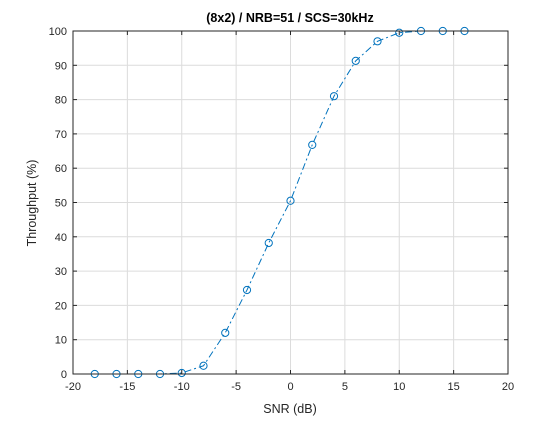  What do you see at coordinates (289, 18) in the screenshot?
I see `chart-title: (8x2) / NRB=51 / SCS=30kHz` at bounding box center [289, 18].